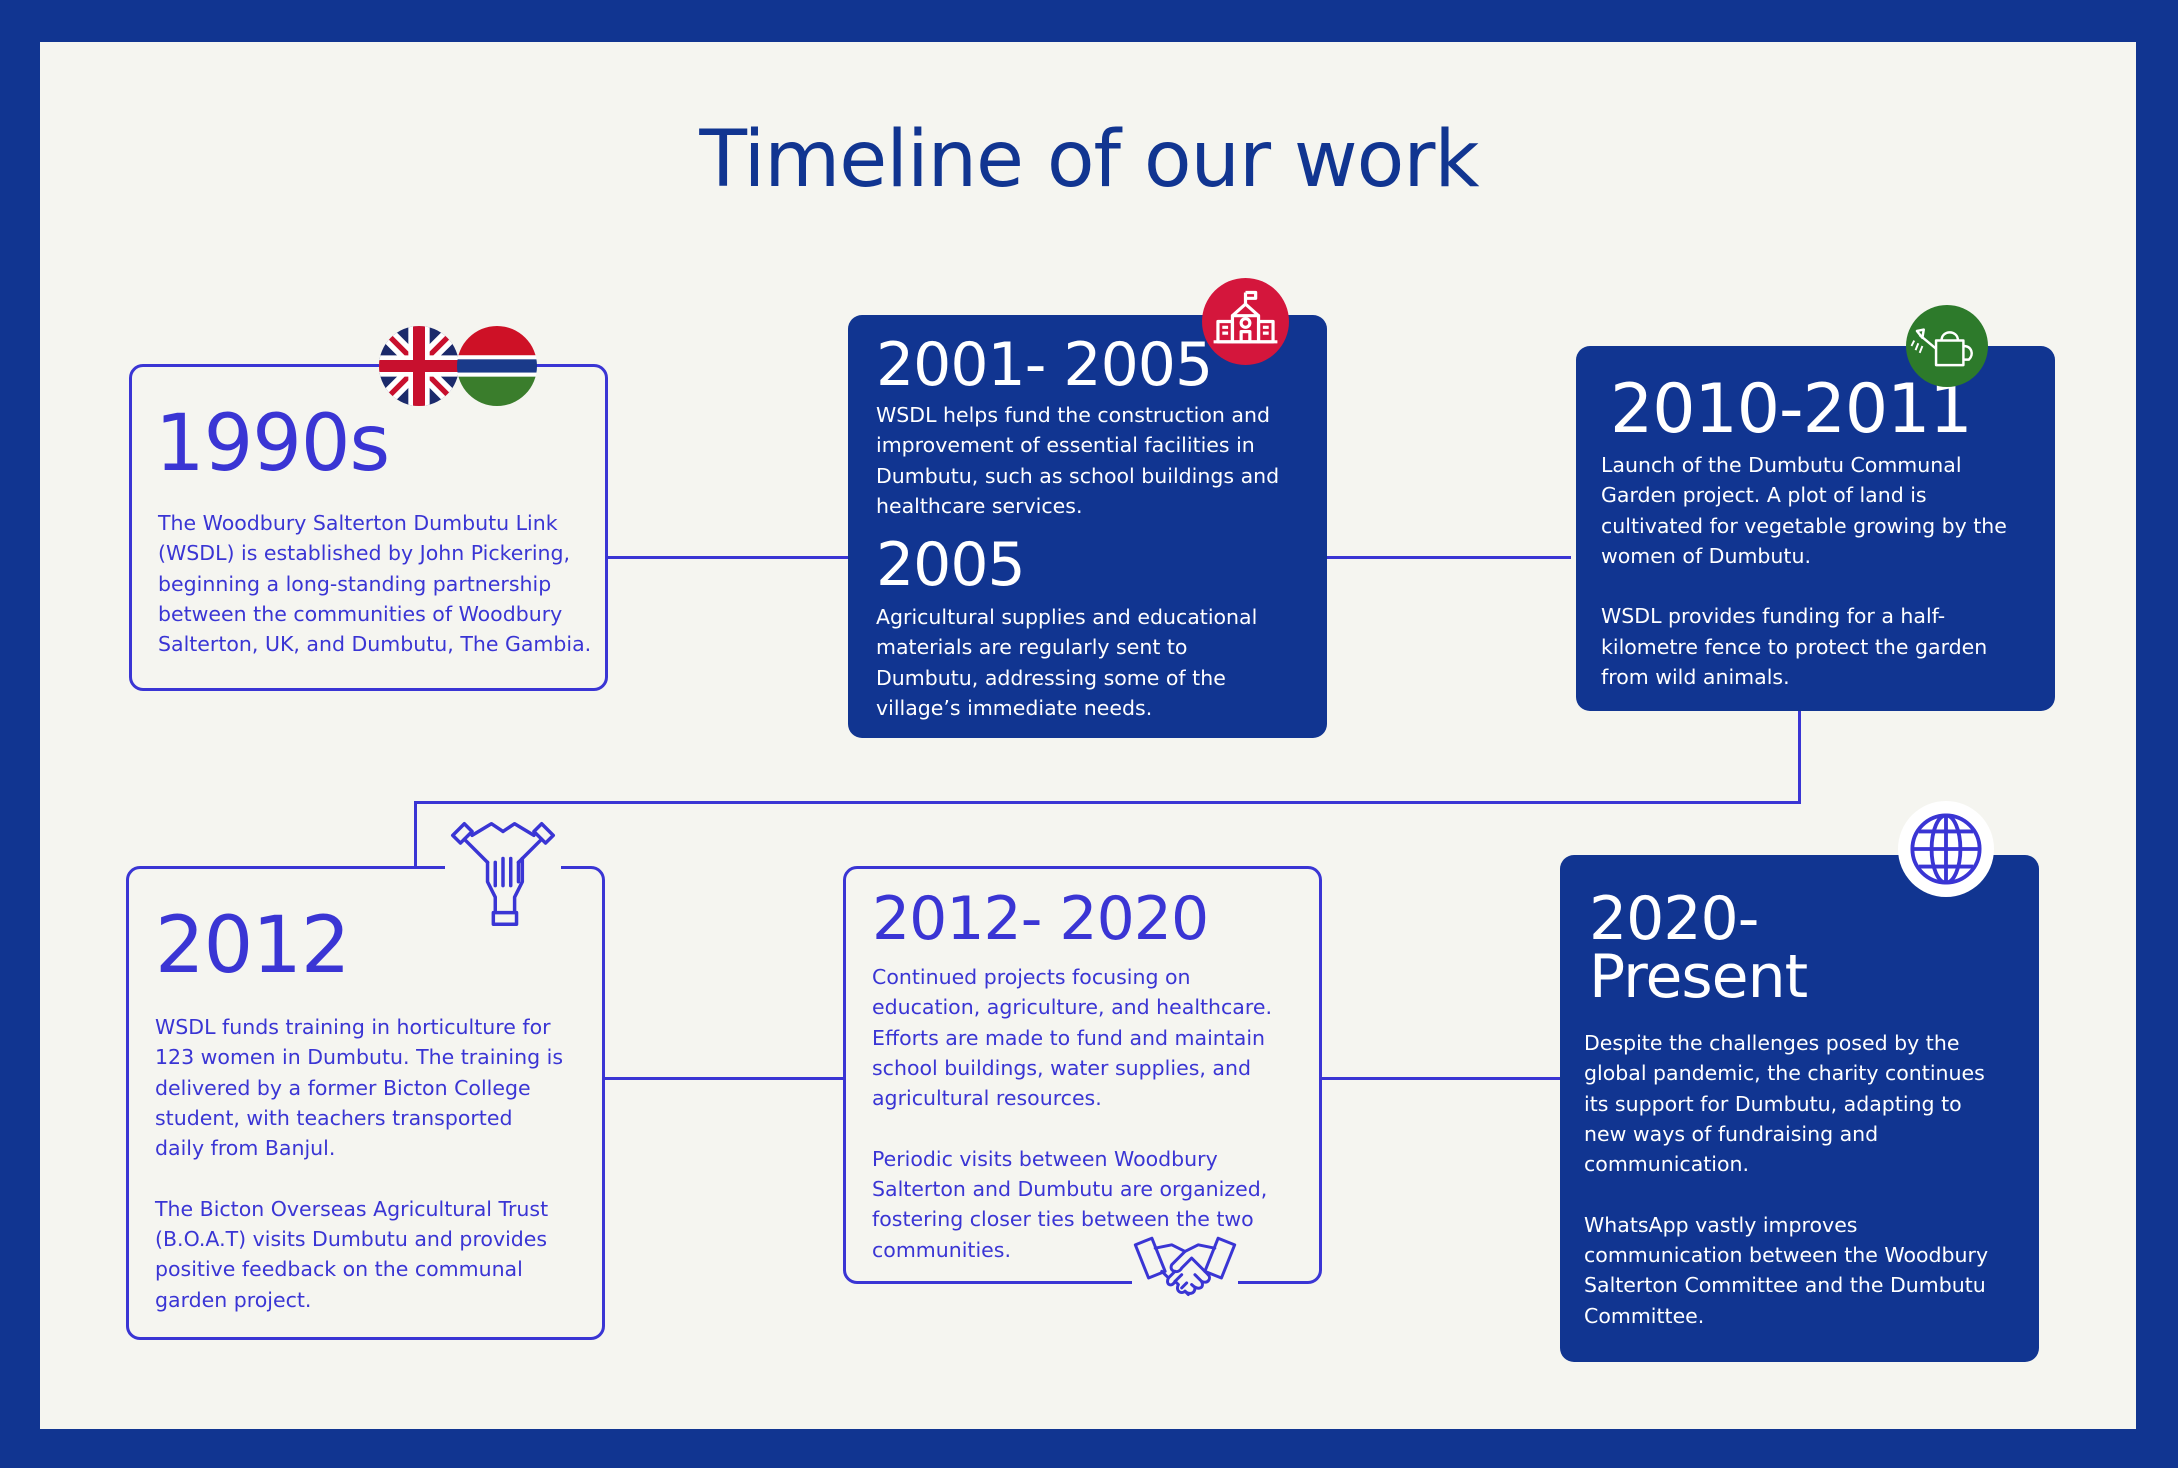  I want to click on milestone-year: 2020- Present, so click(1698, 948).